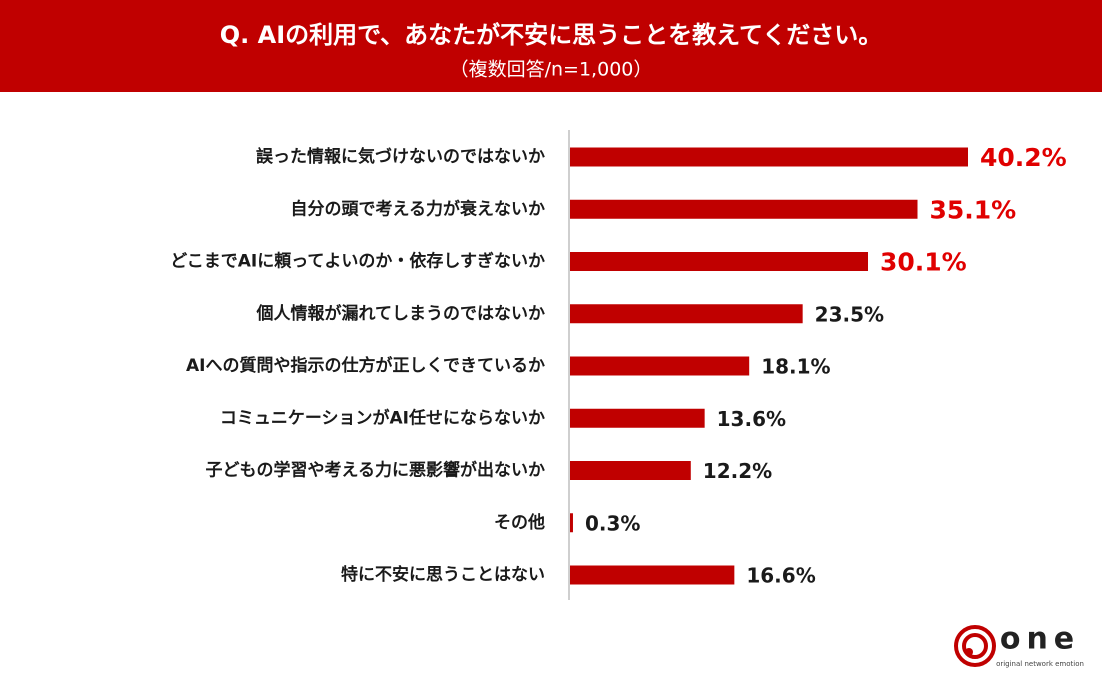 The width and height of the screenshot is (1102, 676). Describe the element at coordinates (795, 367) in the screenshot. I see `value-label: 18.1%` at that location.